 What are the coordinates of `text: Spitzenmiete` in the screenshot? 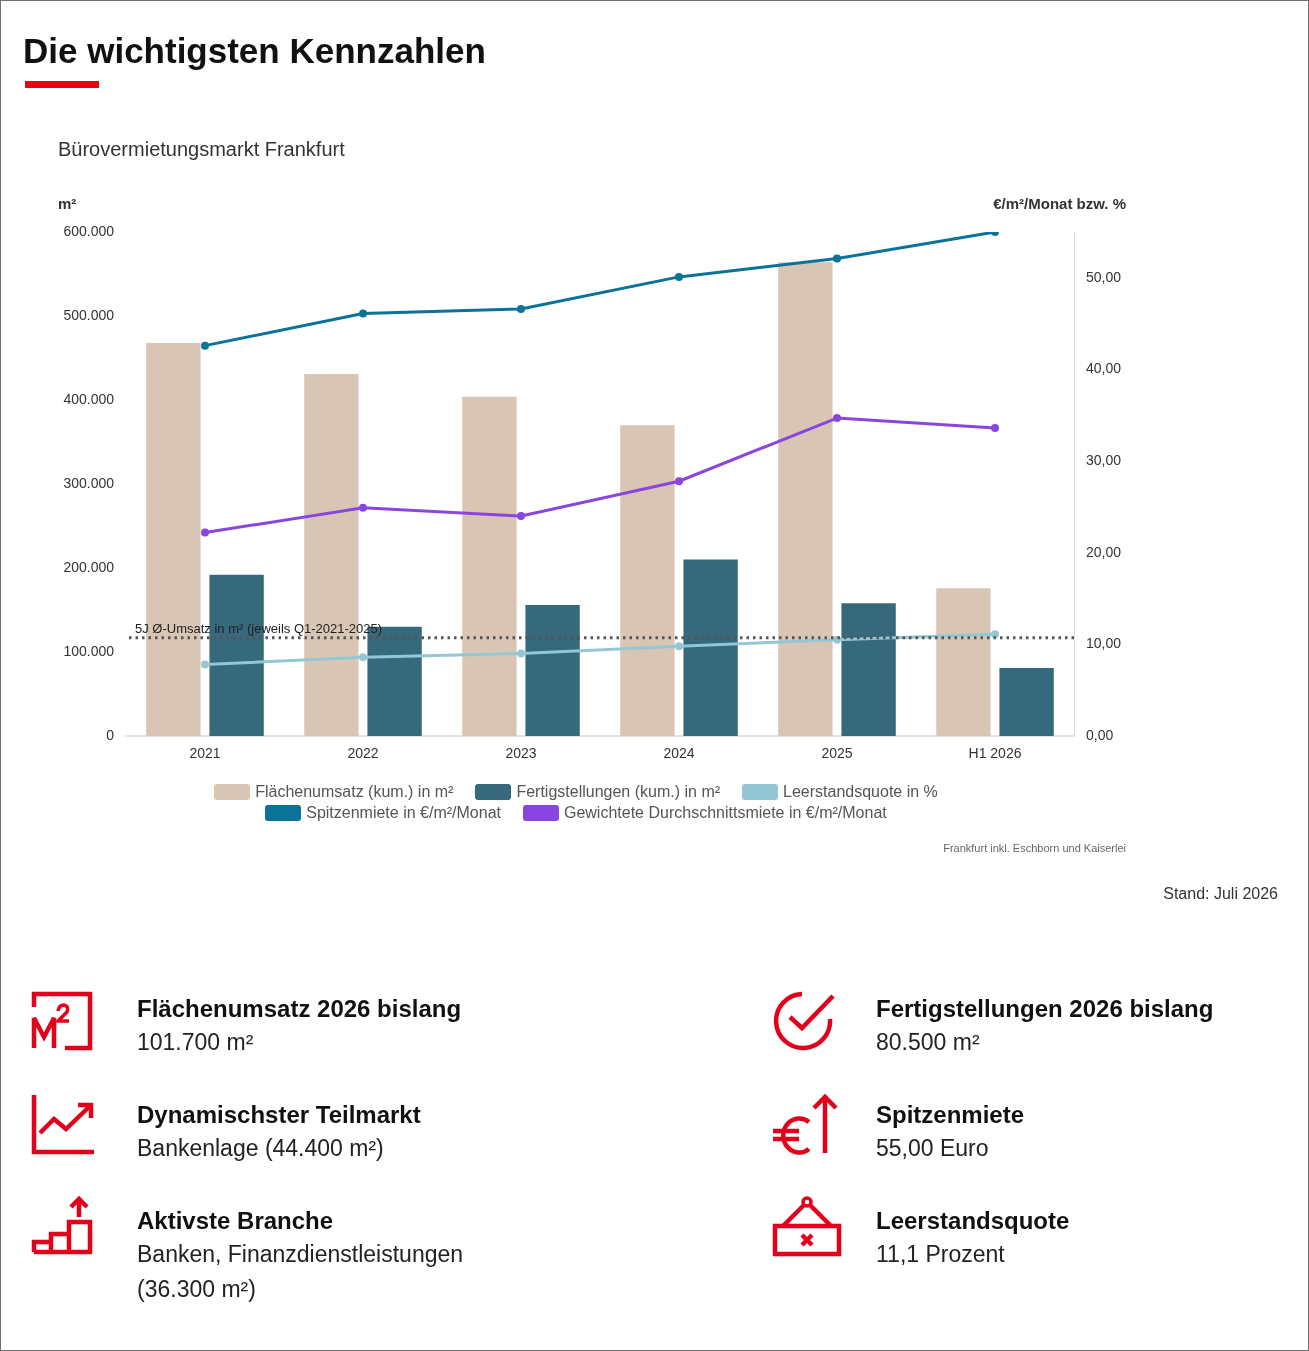 It's located at (950, 1114).